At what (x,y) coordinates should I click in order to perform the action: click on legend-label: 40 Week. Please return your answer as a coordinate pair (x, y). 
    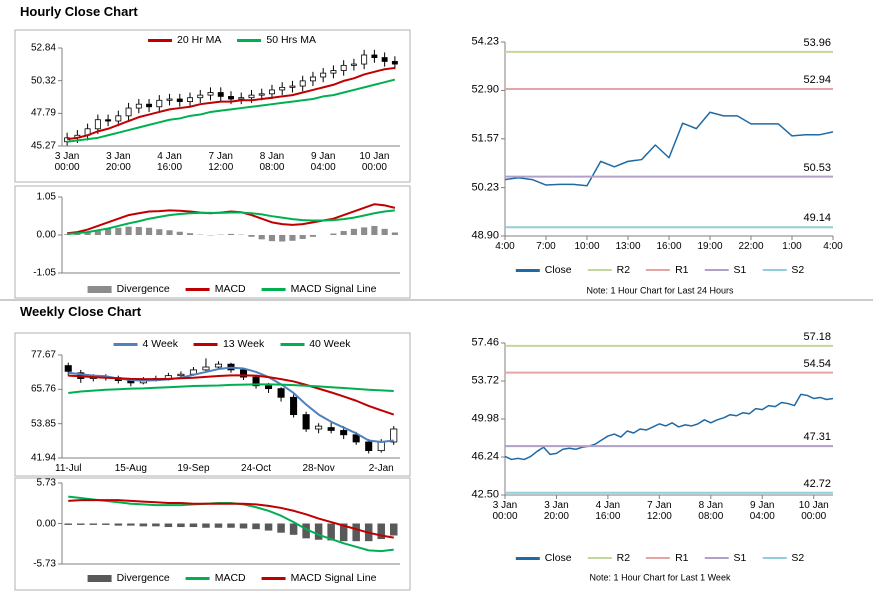
    Looking at the image, I should click on (330, 344).